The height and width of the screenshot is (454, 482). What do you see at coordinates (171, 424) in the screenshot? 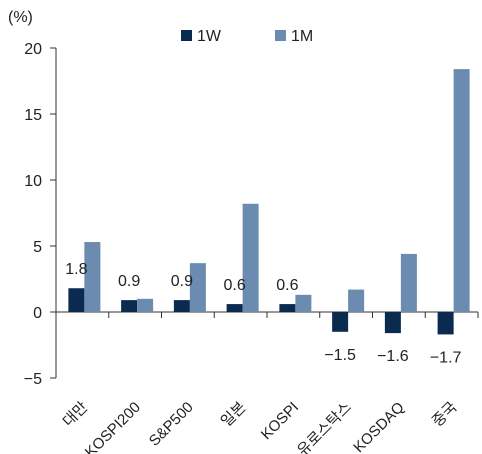
I see `x-category-label: S&P500` at bounding box center [171, 424].